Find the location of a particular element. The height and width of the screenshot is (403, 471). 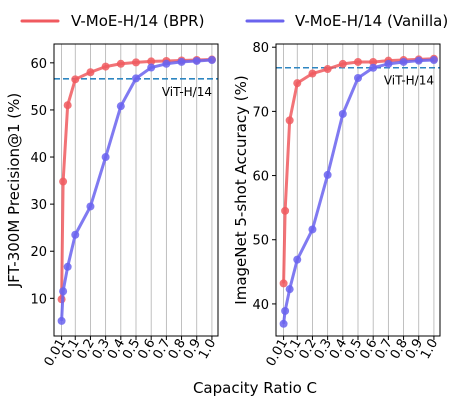

legend-label-vanilla: V-MoE-H/14 (Vanilla) is located at coordinates (371, 21).